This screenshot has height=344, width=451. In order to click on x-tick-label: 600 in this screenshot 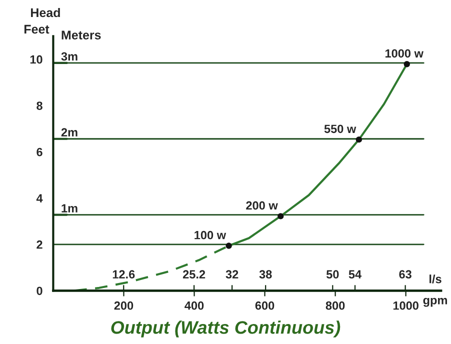, I will do `click(264, 305)`.